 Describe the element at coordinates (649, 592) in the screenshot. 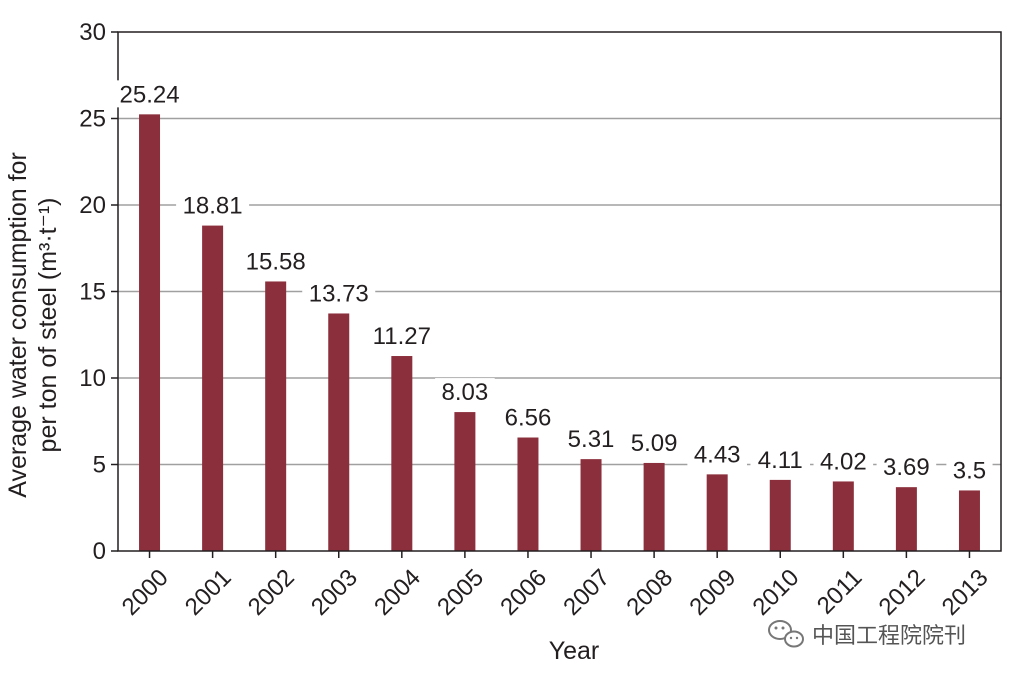

I see `x-tick-label-2008: 2008` at that location.